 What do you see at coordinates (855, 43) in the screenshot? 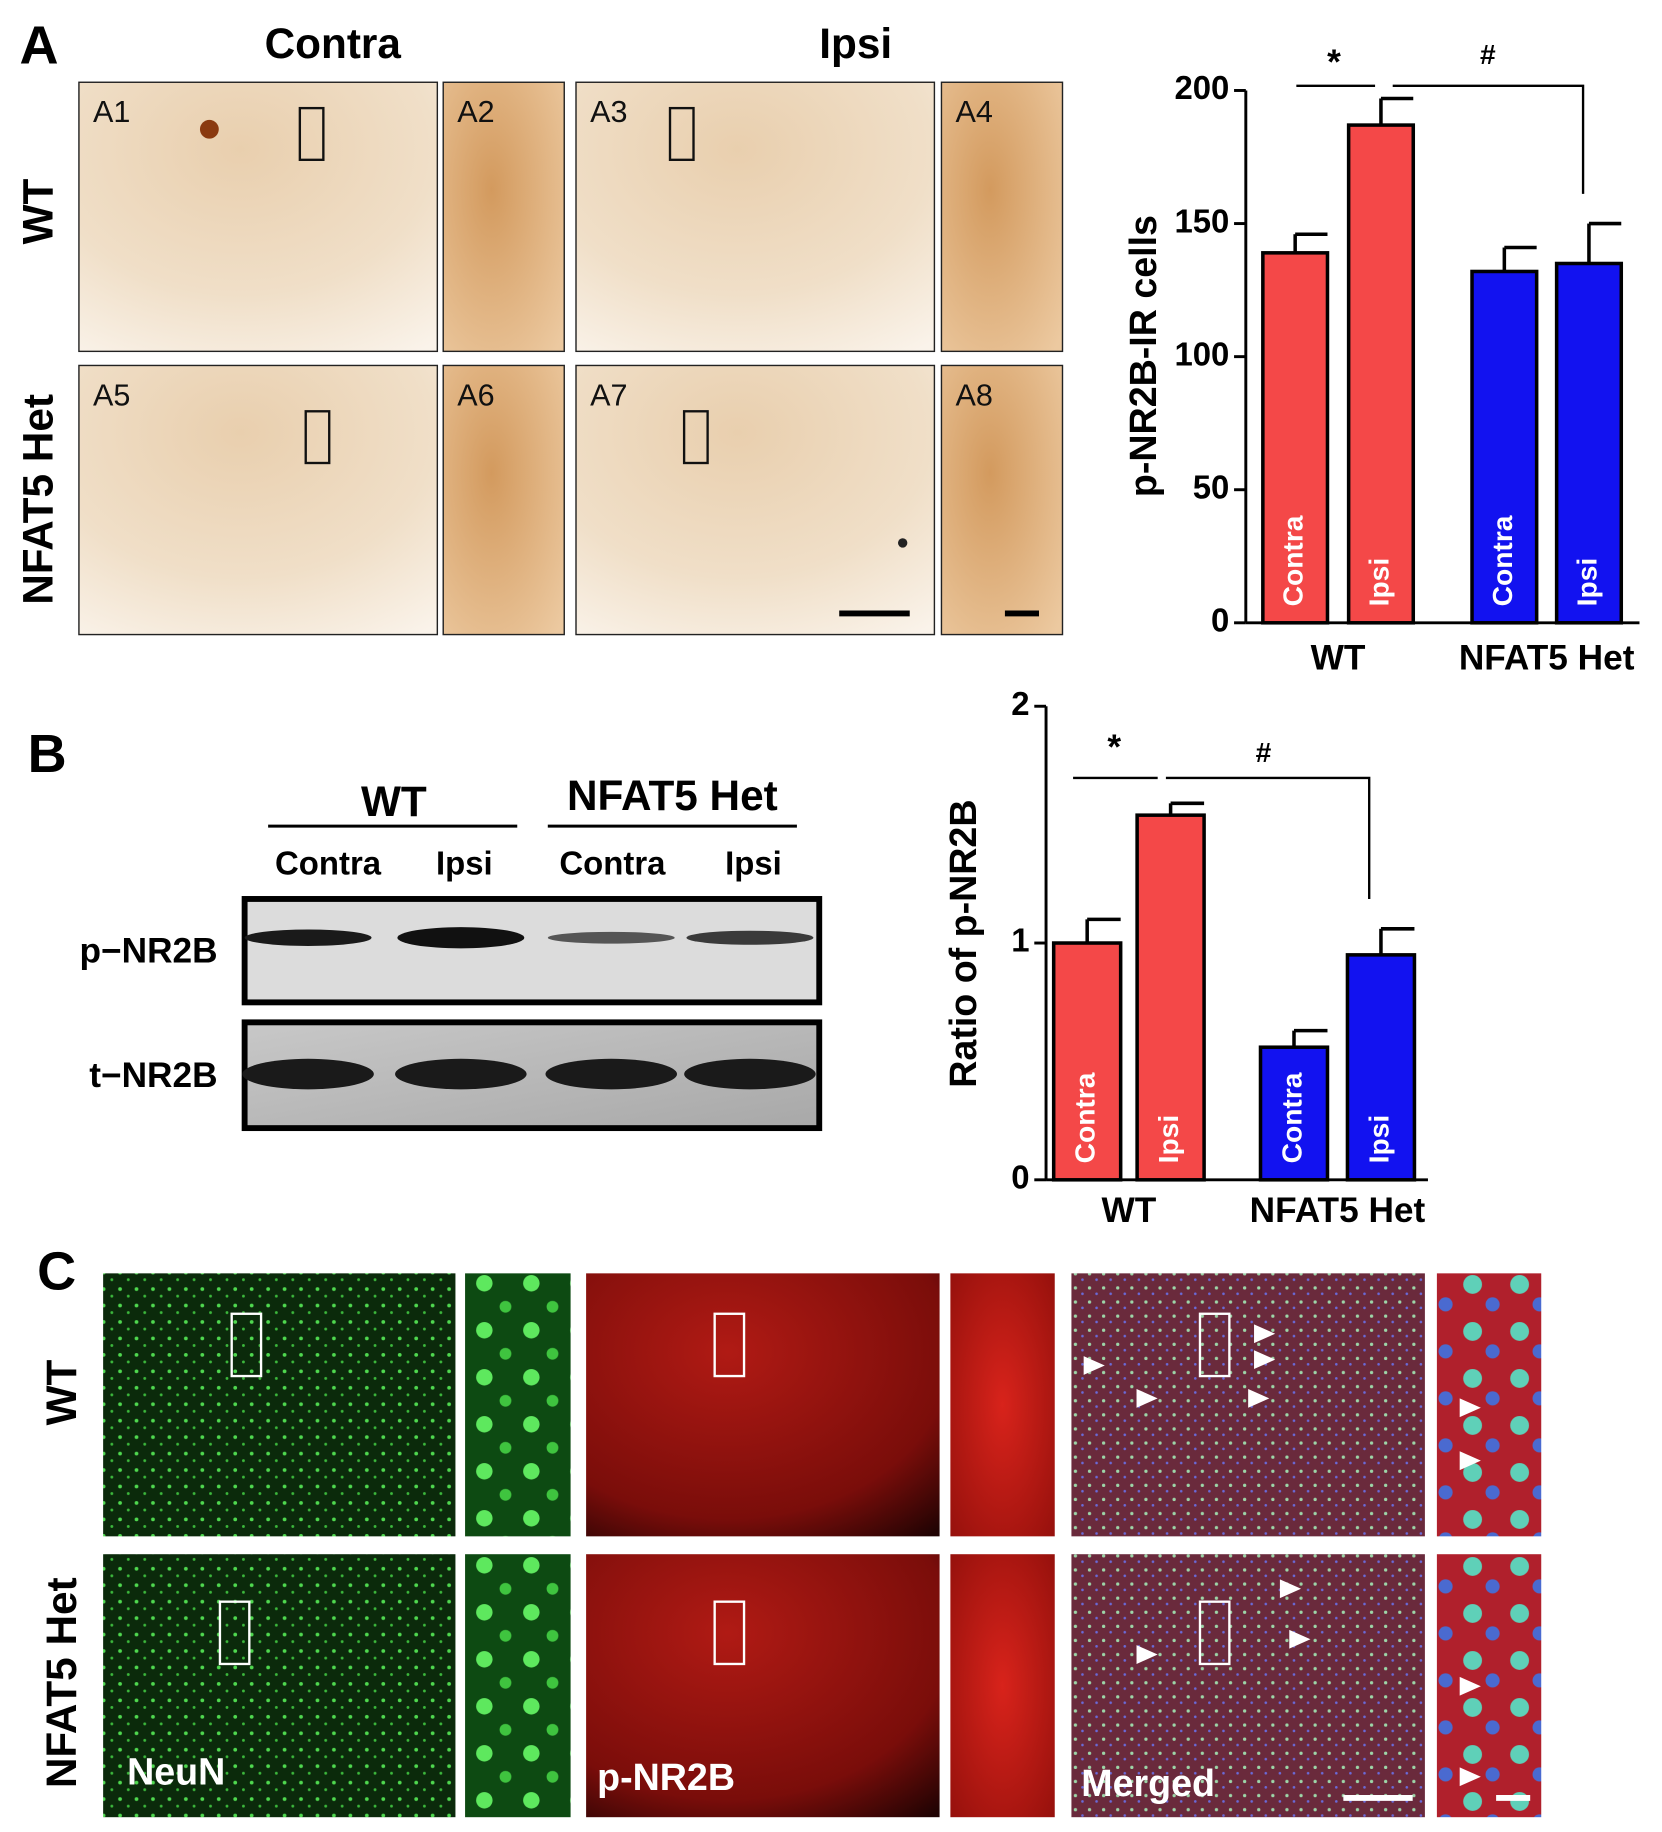
I see `column-header: Ipsi` at bounding box center [855, 43].